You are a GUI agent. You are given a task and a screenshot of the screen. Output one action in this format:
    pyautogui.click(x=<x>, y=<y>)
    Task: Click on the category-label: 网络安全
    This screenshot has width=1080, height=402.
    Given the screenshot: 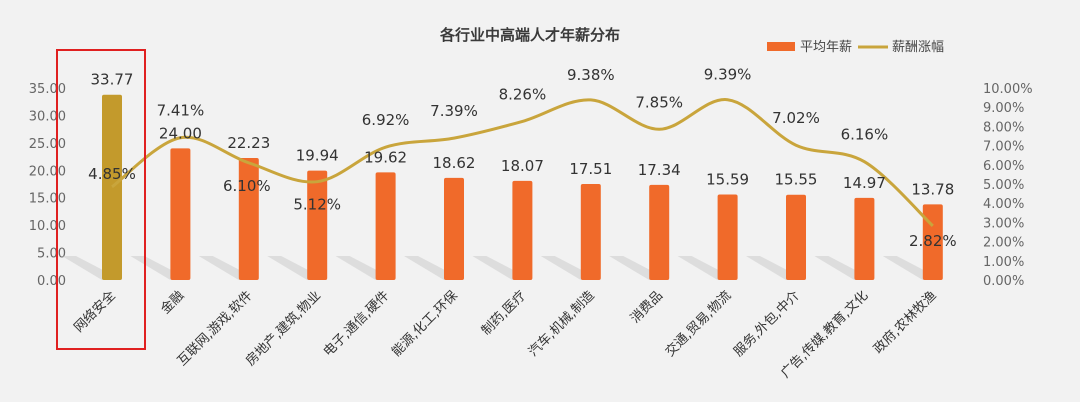 What is the action you would take?
    pyautogui.click(x=95, y=312)
    